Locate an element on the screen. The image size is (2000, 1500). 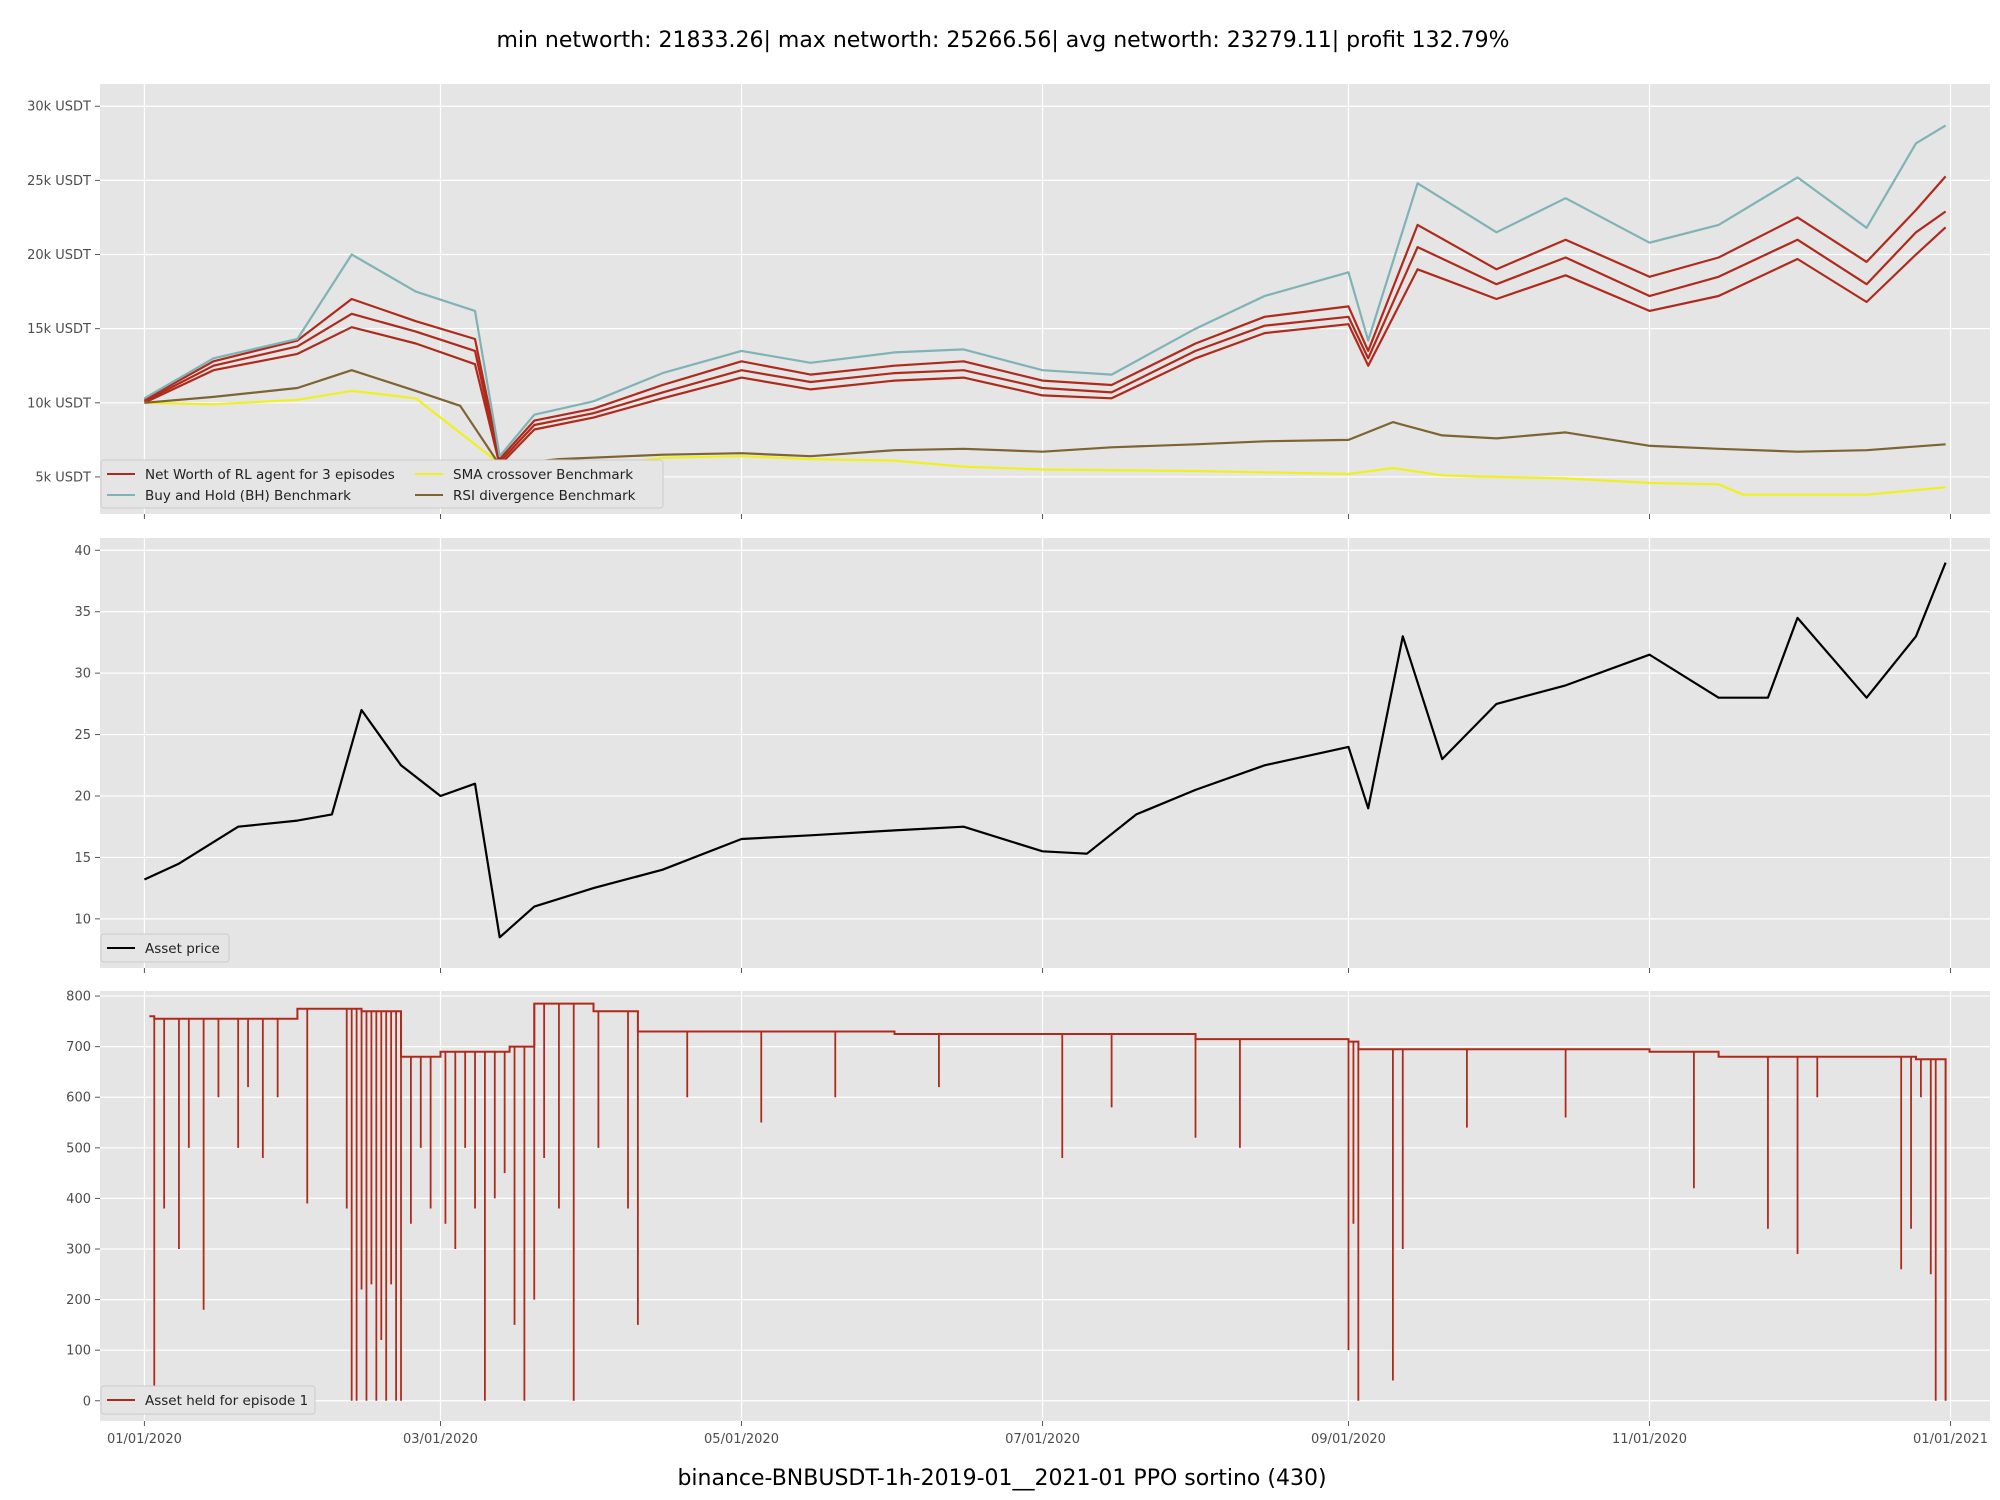
y-tick-label: 15 is located at coordinates (82, 858).